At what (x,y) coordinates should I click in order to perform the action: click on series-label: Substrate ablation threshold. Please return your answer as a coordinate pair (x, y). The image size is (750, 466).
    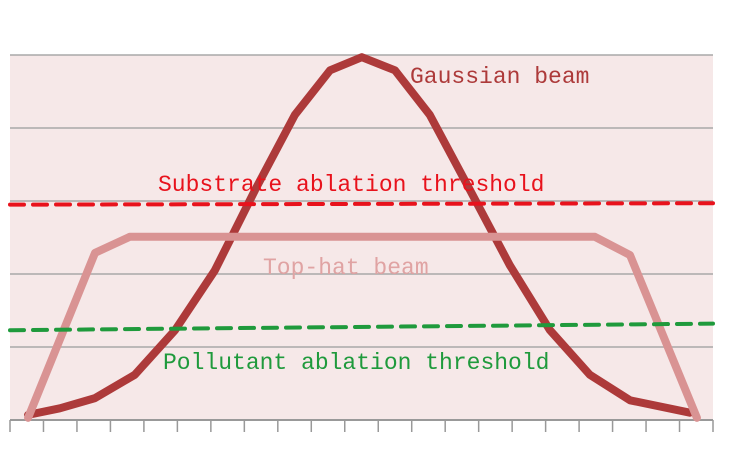
    Looking at the image, I should click on (351, 185).